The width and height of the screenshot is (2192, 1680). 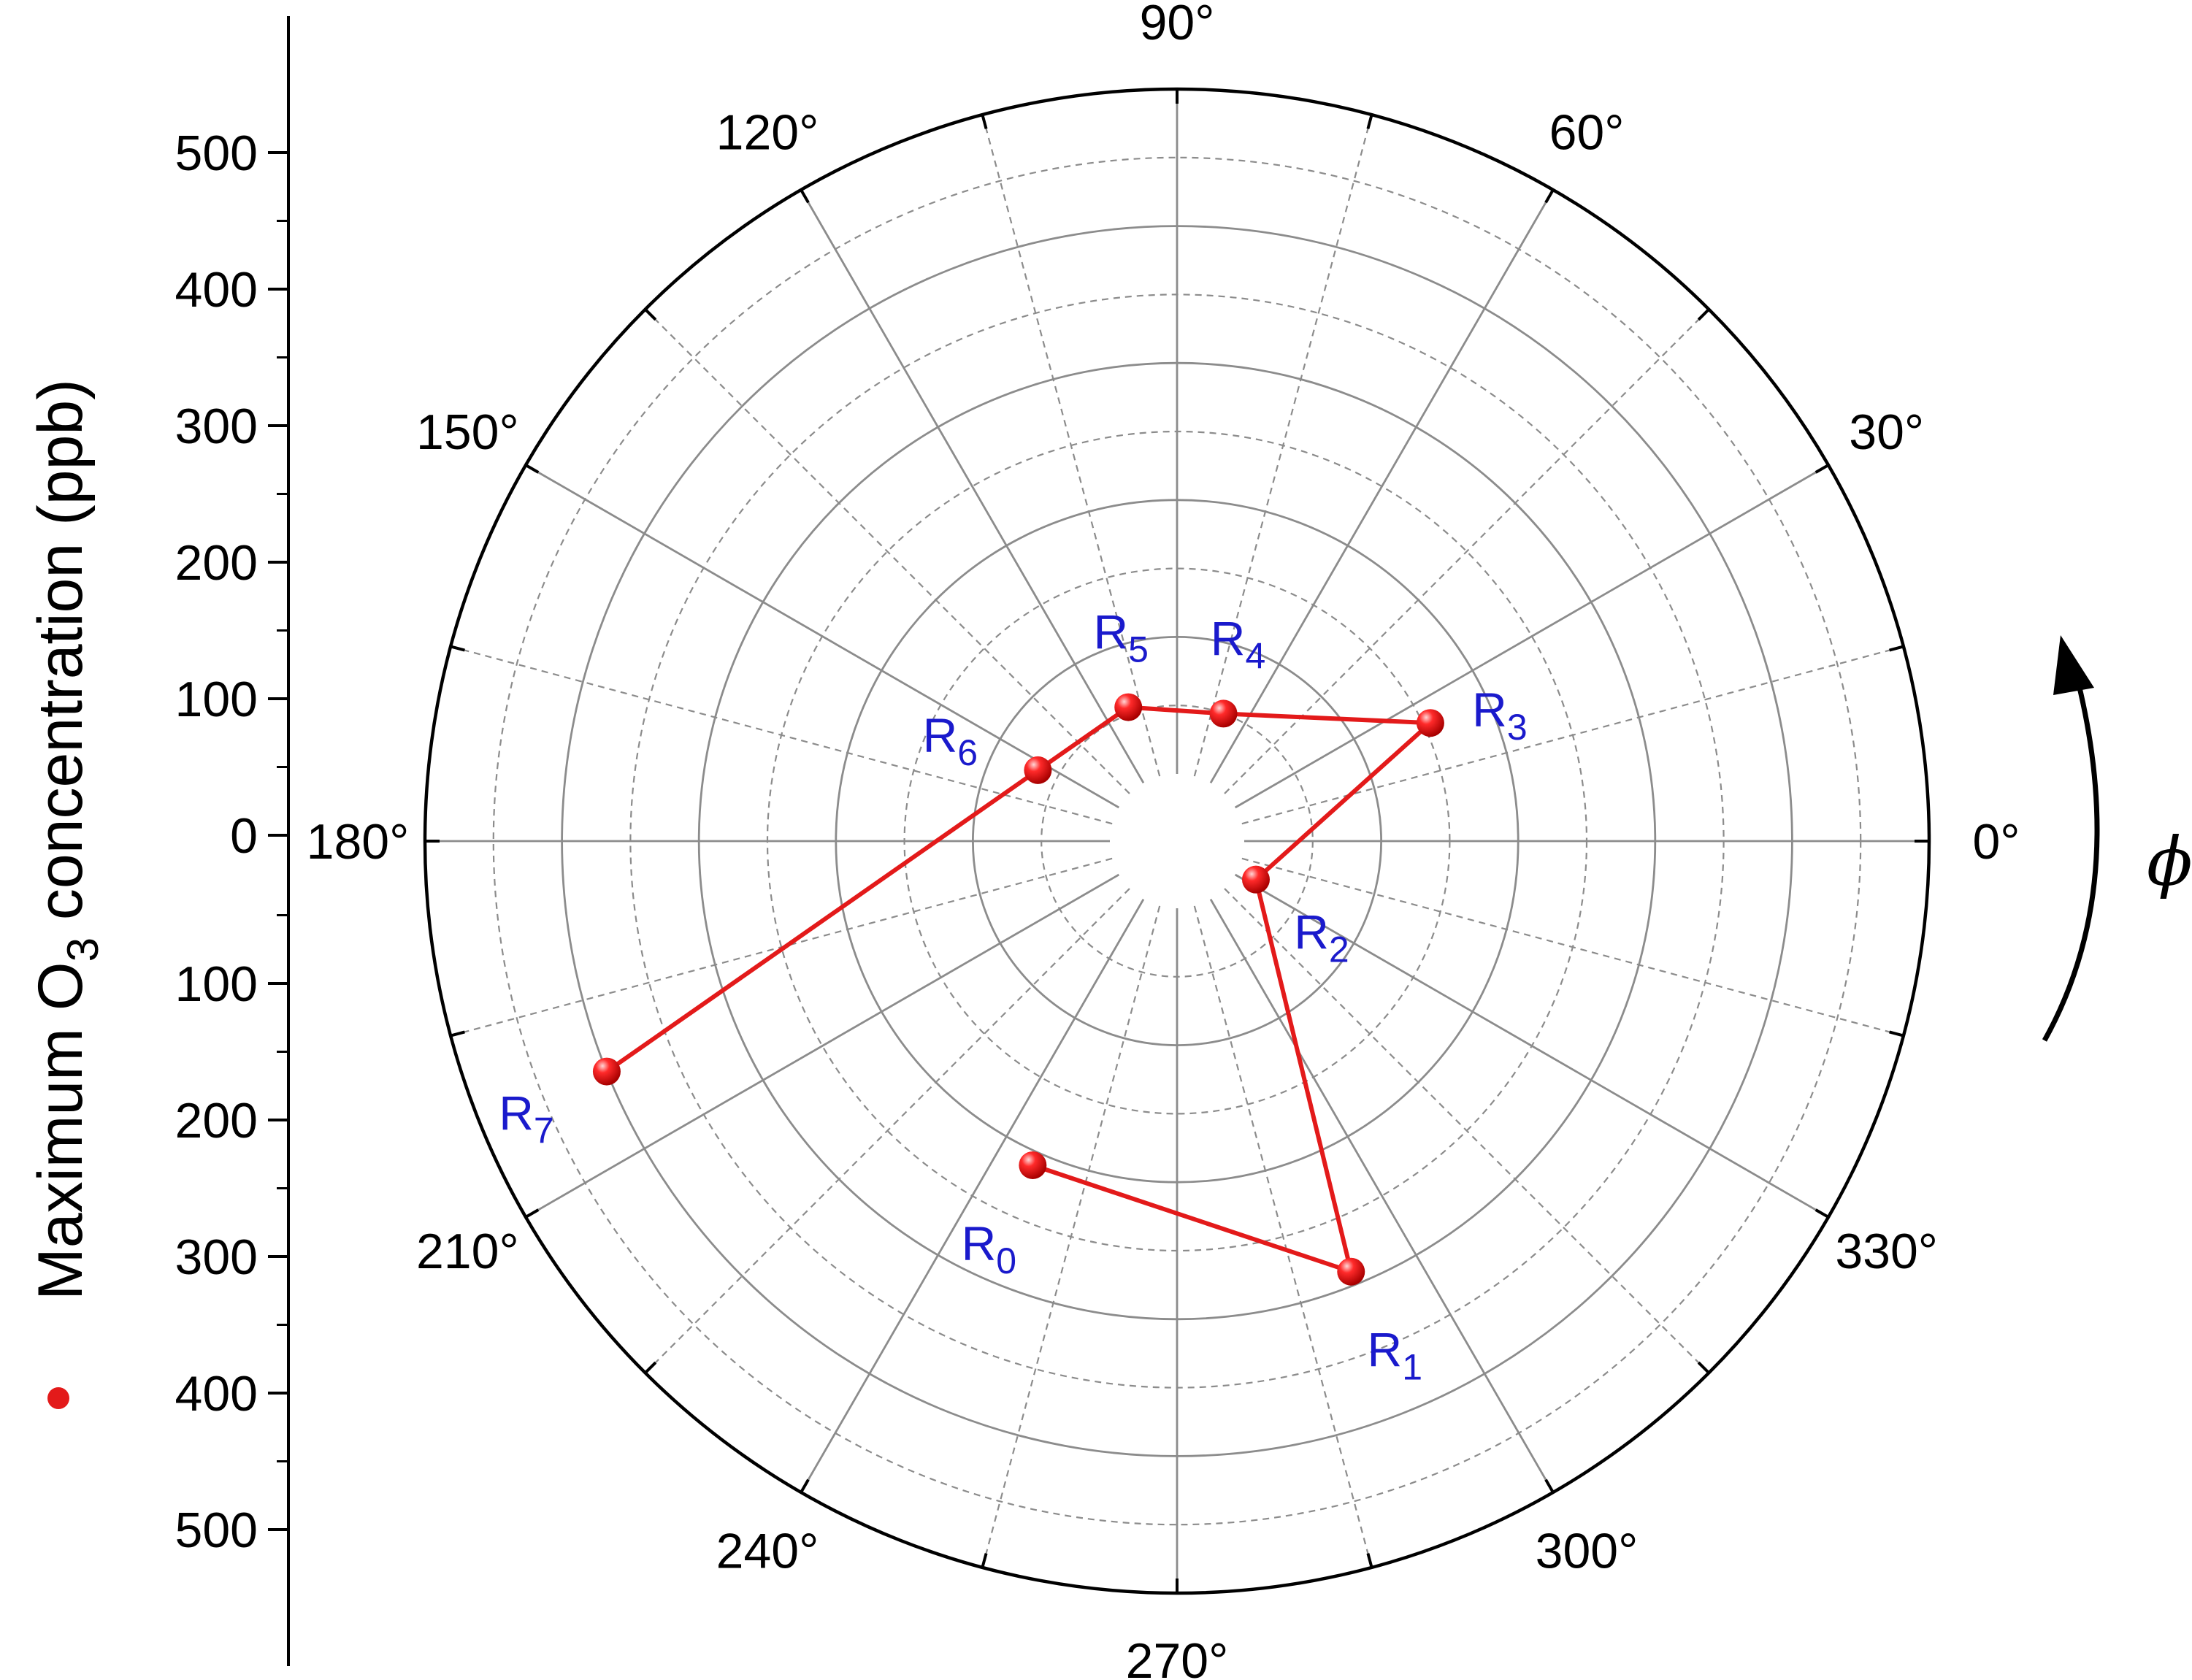 What do you see at coordinates (1886, 432) in the screenshot?
I see `angle-tick-label: 30°` at bounding box center [1886, 432].